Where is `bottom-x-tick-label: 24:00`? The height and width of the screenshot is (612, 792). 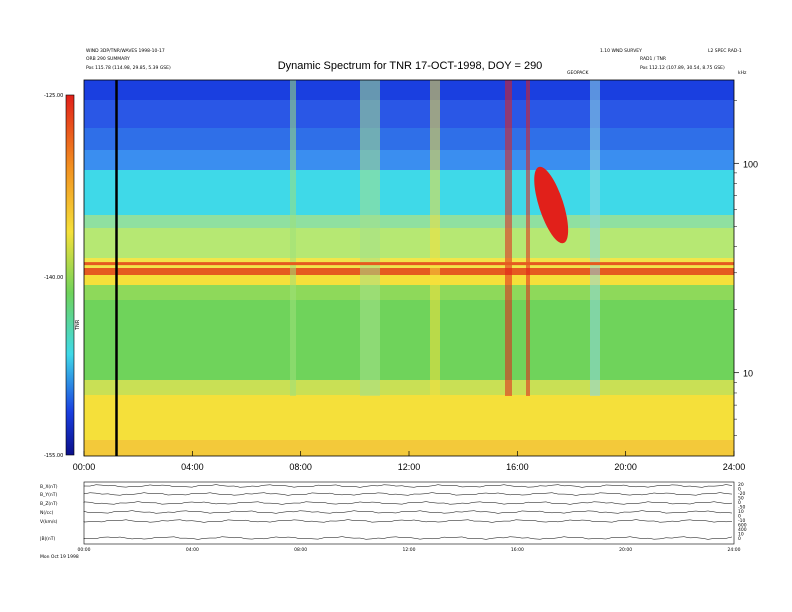
bottom-x-tick-label: 24:00 is located at coordinates (734, 550).